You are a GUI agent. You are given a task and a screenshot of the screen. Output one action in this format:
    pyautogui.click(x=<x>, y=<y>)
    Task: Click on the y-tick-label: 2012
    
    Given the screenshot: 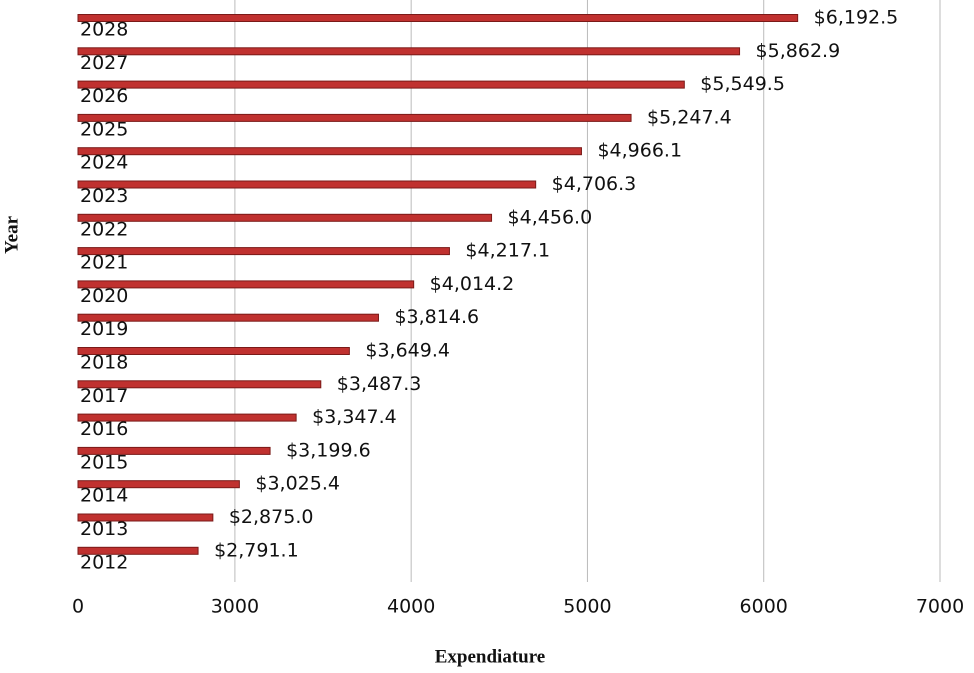 What is the action you would take?
    pyautogui.click(x=104, y=562)
    